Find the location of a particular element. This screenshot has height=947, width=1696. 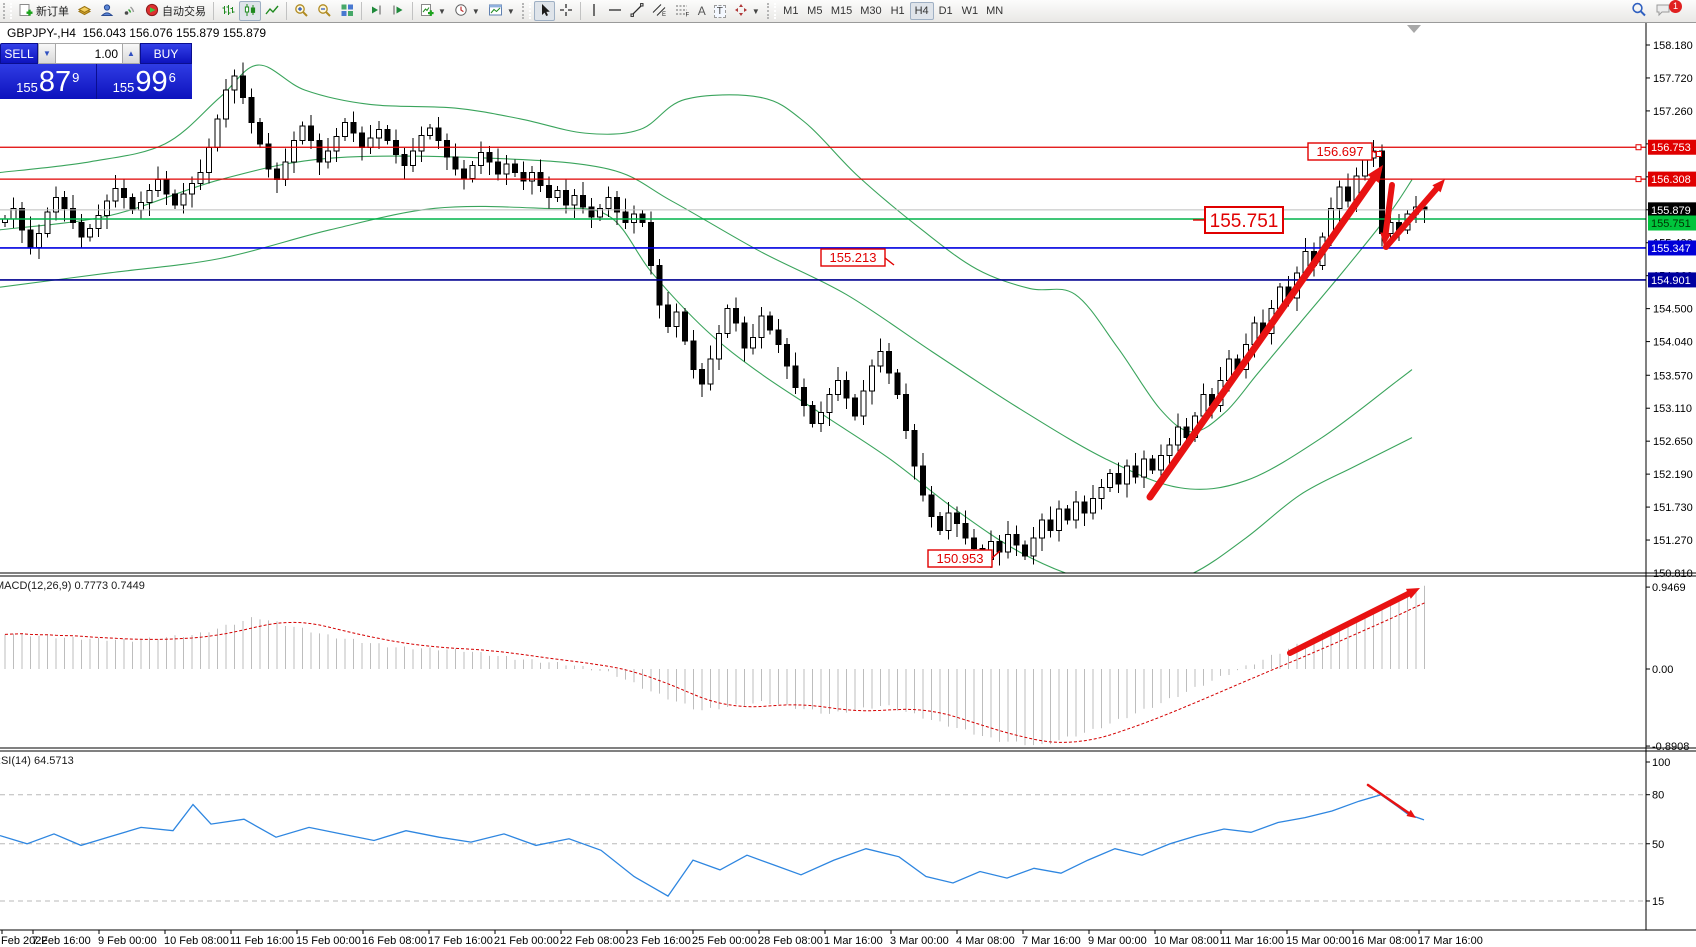

autotrading-label: 自动交易 is located at coordinates (184, 12).